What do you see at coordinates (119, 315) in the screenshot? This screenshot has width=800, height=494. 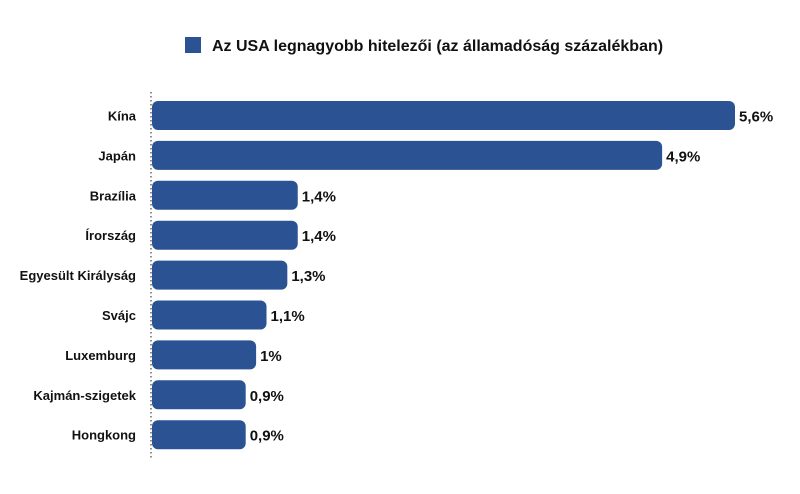 I see `category-label: Svájc` at bounding box center [119, 315].